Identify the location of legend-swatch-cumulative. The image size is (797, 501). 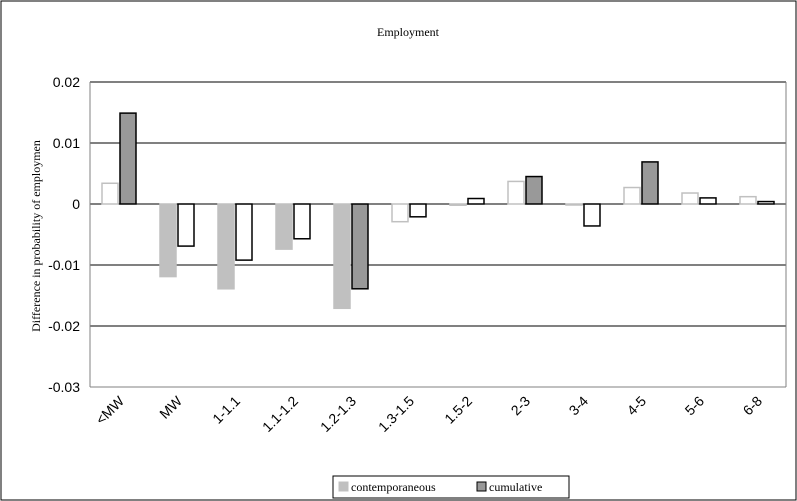
(481, 486).